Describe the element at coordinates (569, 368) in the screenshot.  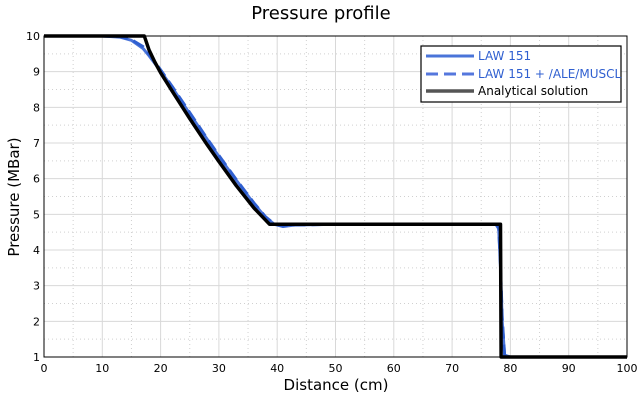
I see `x-tick-label: 90` at that location.